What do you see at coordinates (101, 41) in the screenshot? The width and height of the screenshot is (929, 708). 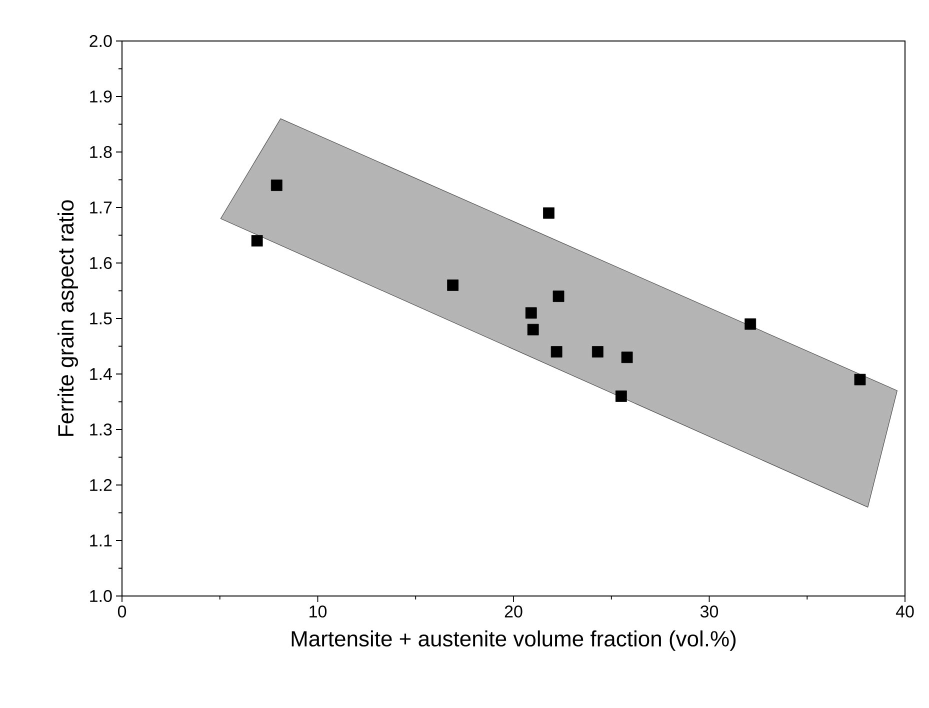 I see `y-tick-label: 2.0` at bounding box center [101, 41].